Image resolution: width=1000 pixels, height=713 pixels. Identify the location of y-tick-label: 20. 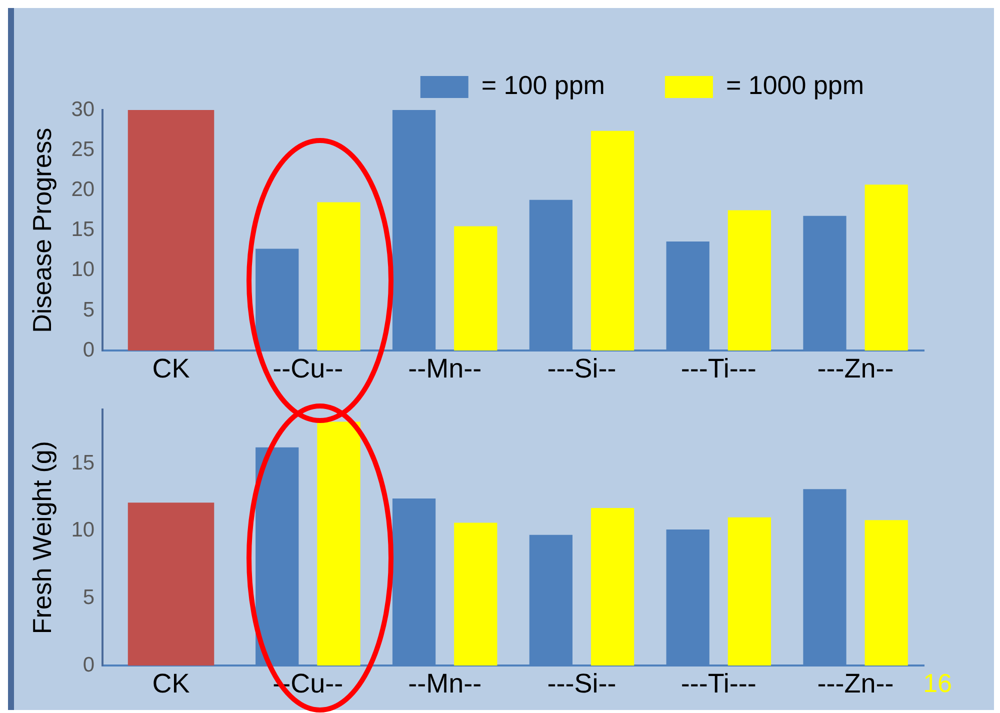
(83, 189).